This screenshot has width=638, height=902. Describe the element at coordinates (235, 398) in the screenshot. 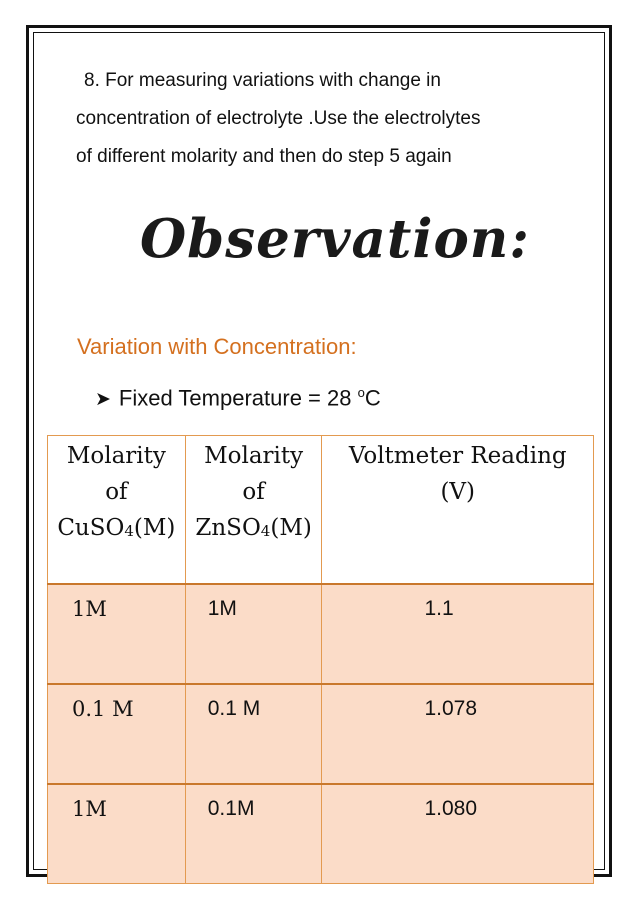

I see `fixed-temperature-text: Fixed Temperature = 28` at that location.